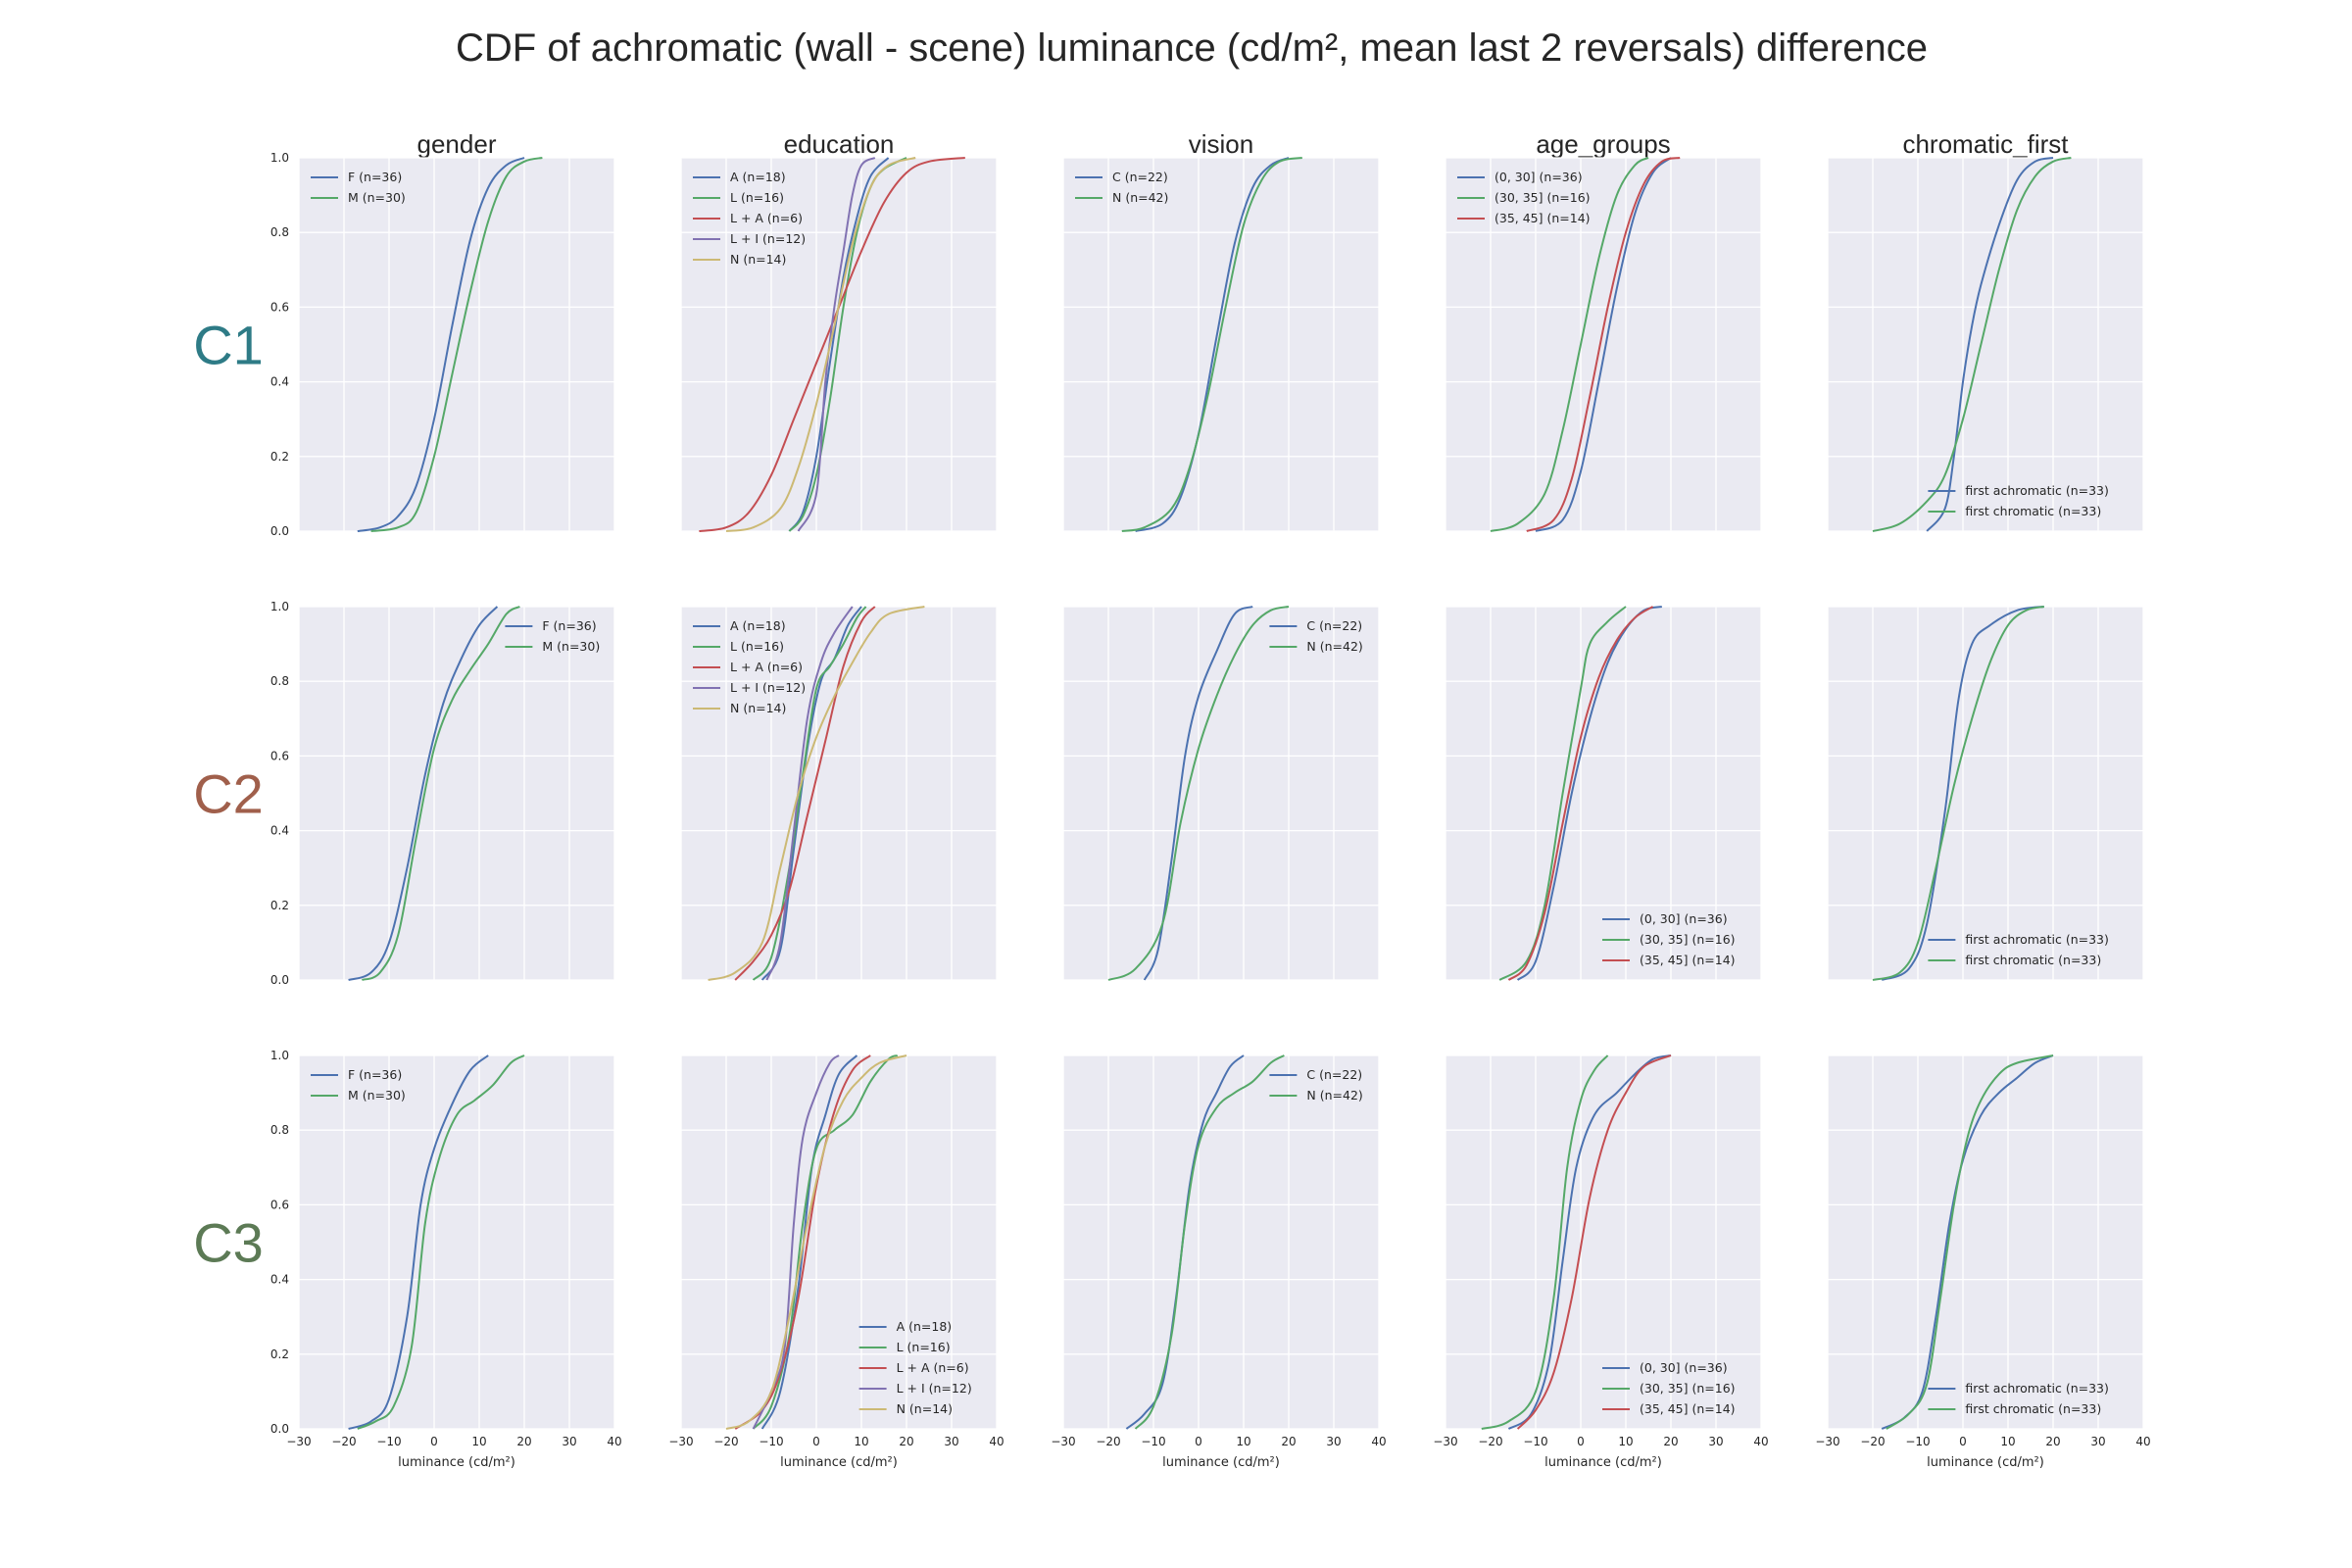 The image size is (2352, 1568). I want to click on legend-label: (0, 30] (n=36), so click(1538, 177).